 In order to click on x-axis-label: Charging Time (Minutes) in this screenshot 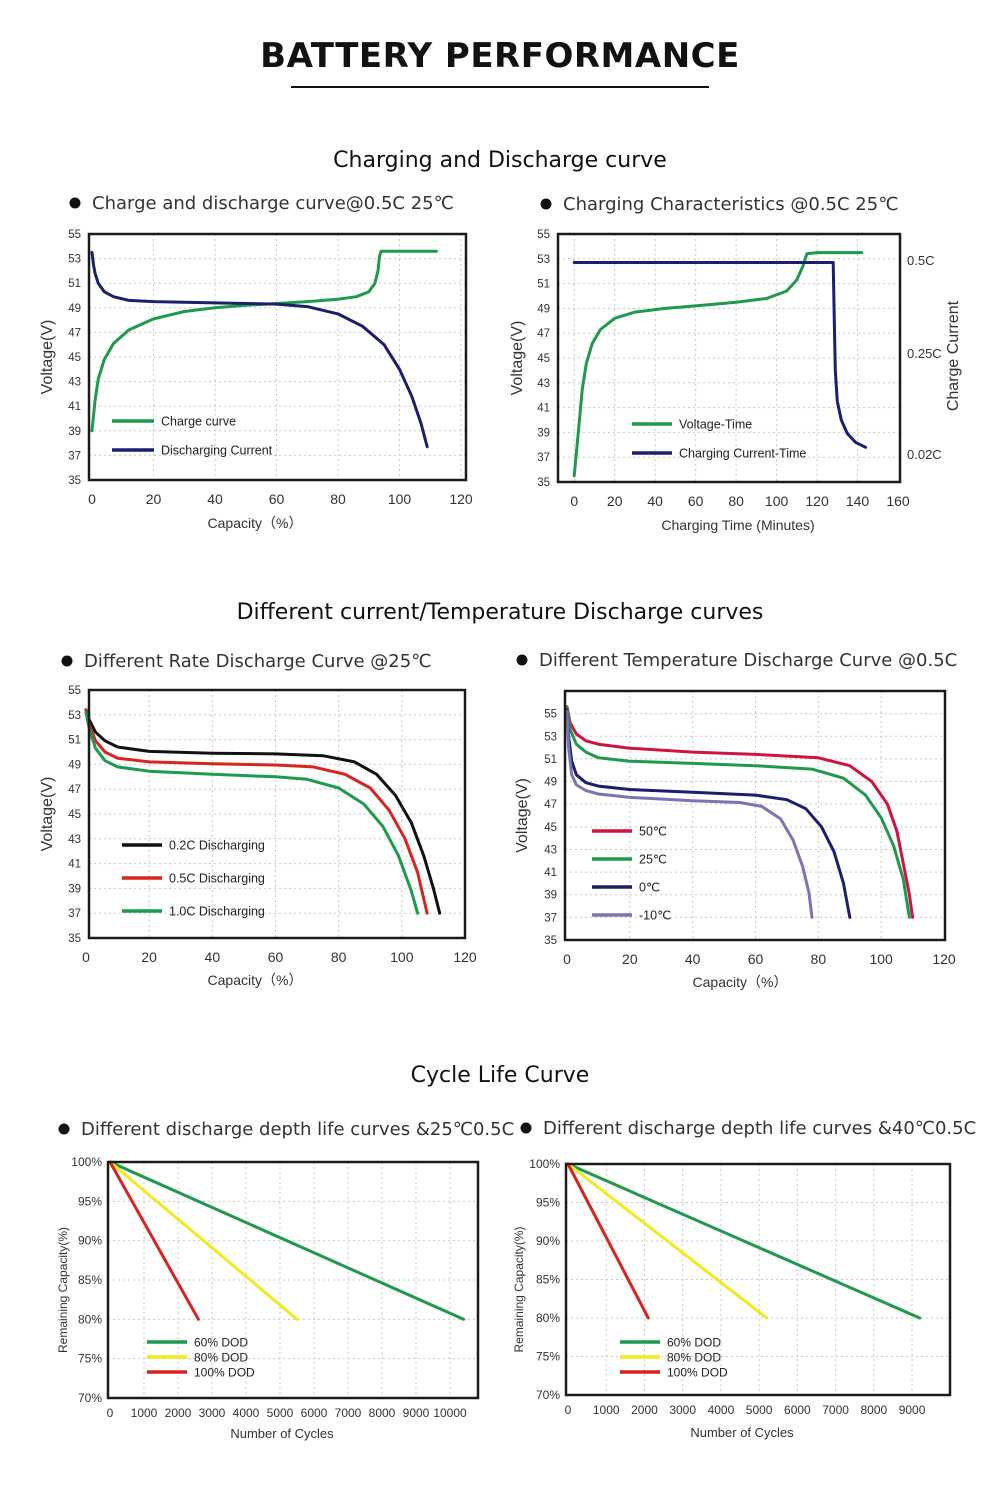, I will do `click(737, 525)`.